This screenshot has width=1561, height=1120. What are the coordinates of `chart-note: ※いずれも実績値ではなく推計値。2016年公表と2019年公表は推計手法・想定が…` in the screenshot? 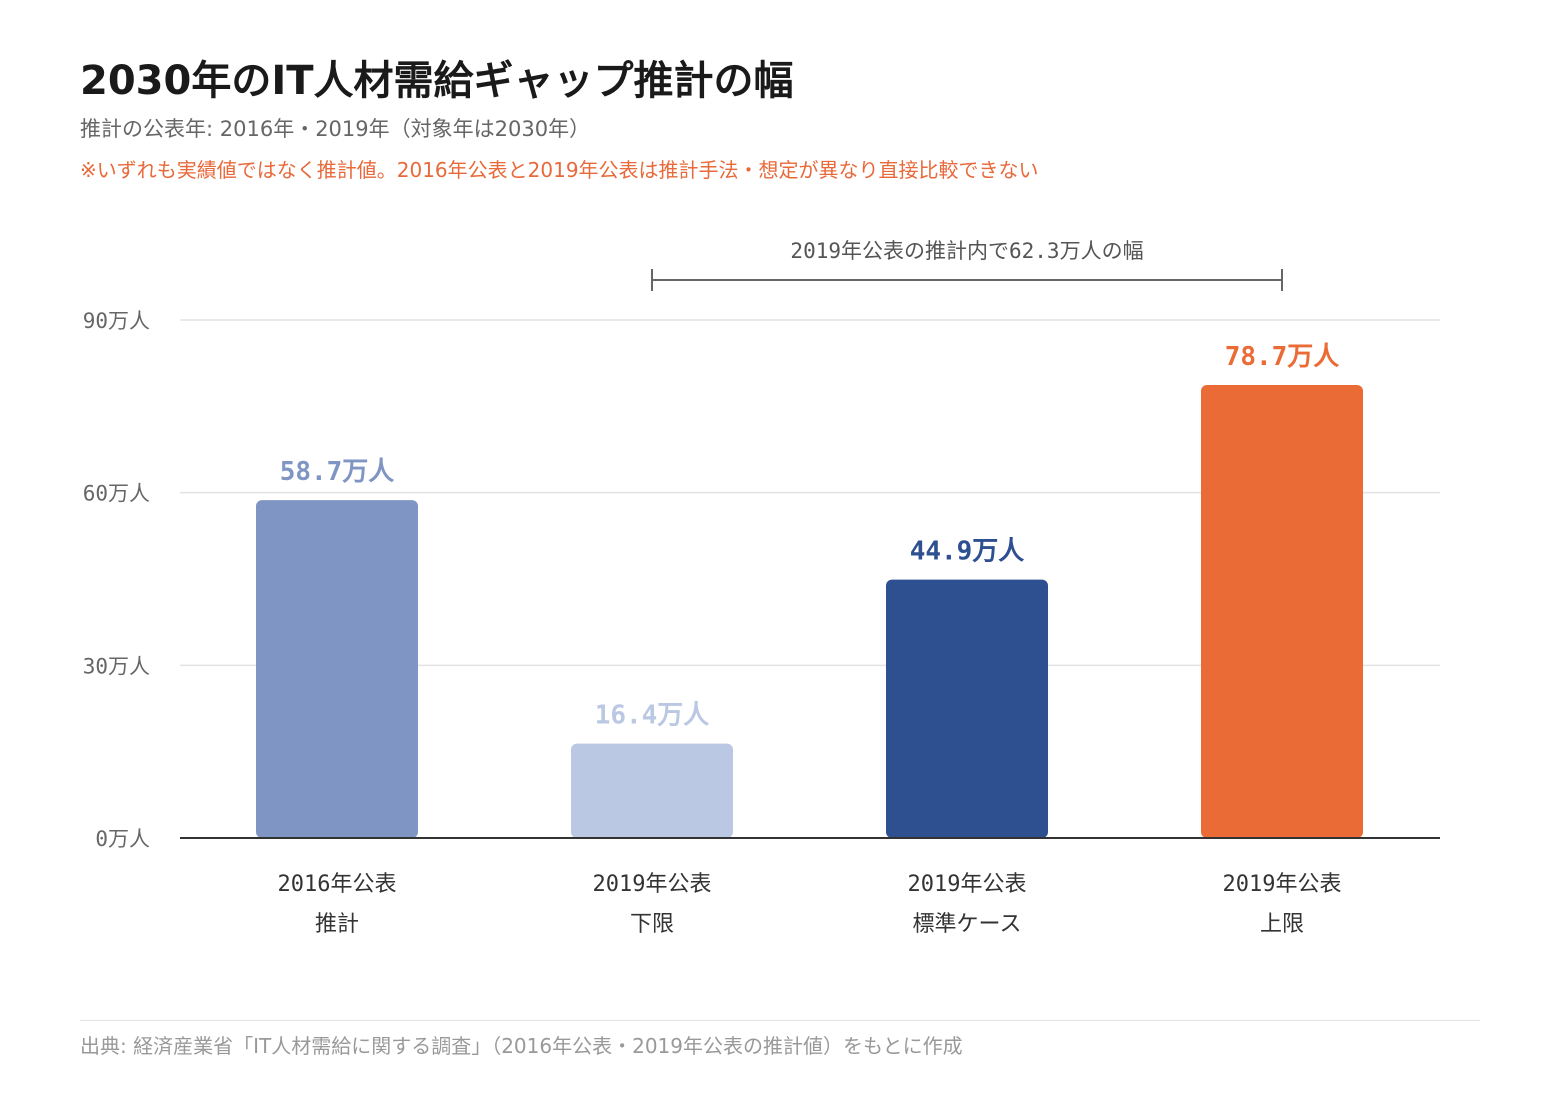 It's located at (559, 170).